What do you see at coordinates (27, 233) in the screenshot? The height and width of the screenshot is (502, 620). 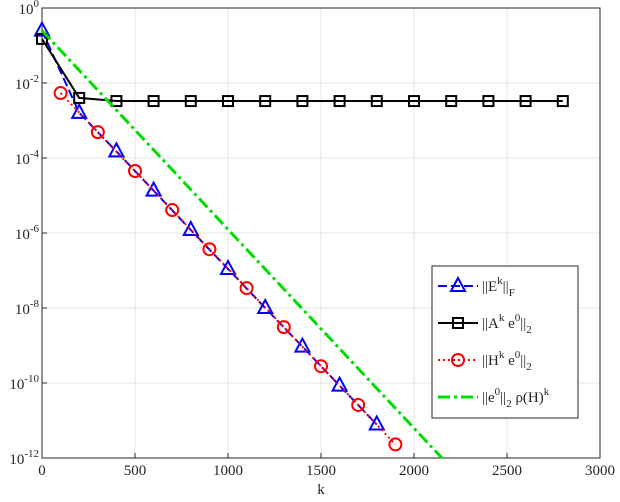 I see `y-tick-label: 10⁻⁶` at bounding box center [27, 233].